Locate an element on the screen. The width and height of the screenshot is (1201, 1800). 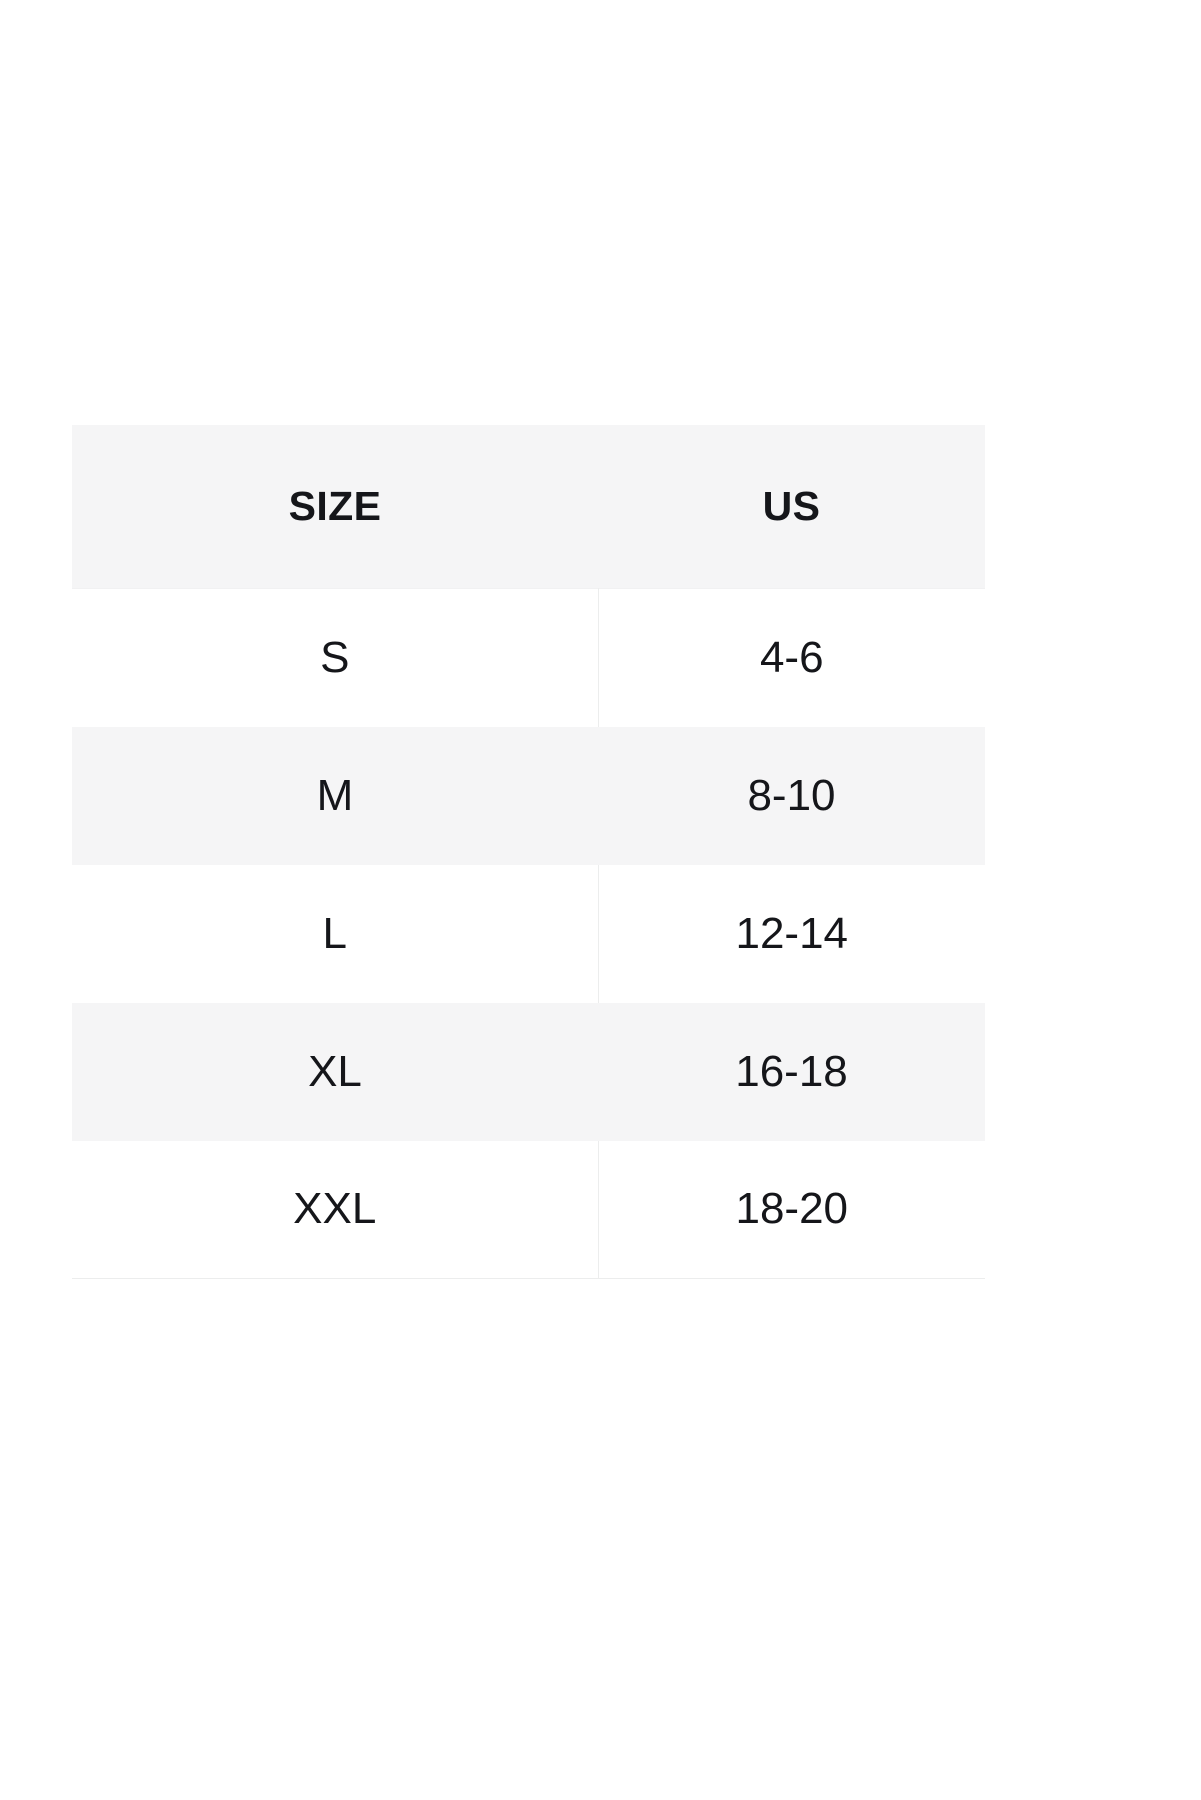
cell-size: S is located at coordinates (335, 657).